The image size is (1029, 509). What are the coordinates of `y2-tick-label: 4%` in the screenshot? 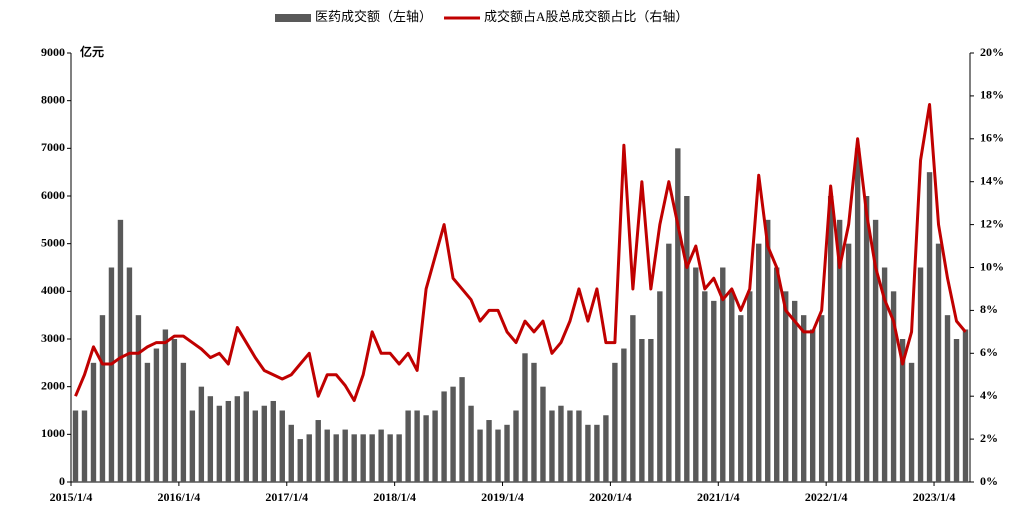 It's located at (989, 395).